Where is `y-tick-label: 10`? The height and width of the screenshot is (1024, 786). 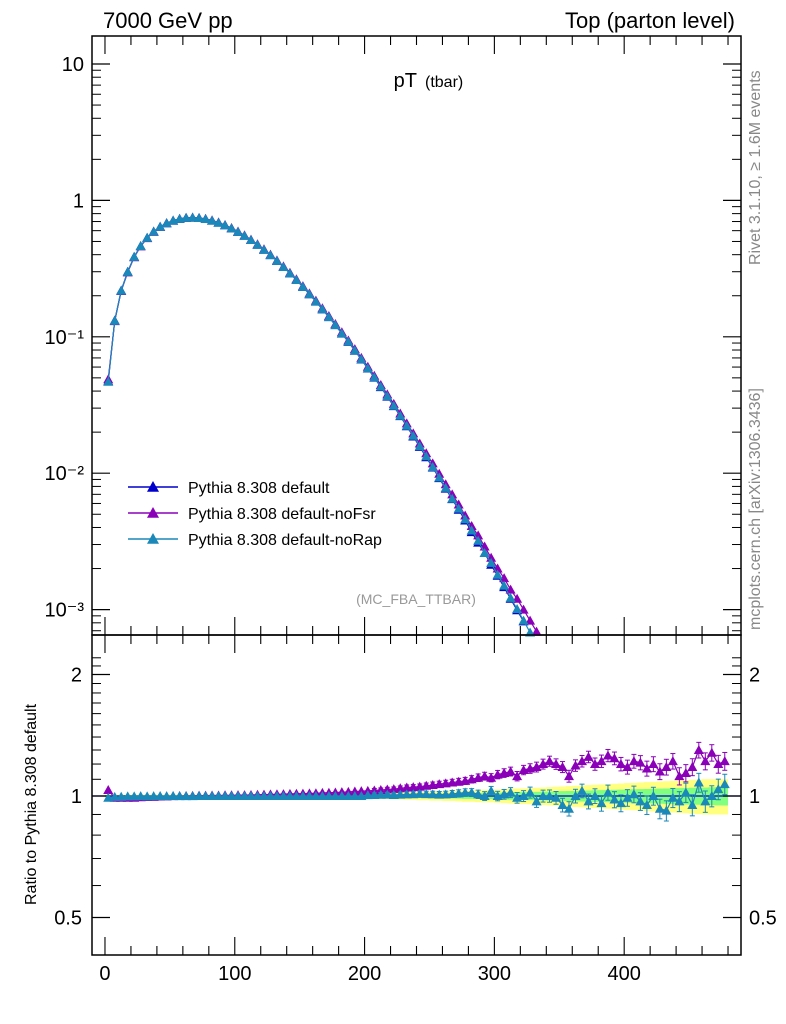 y-tick-label: 10 is located at coordinates (73, 65).